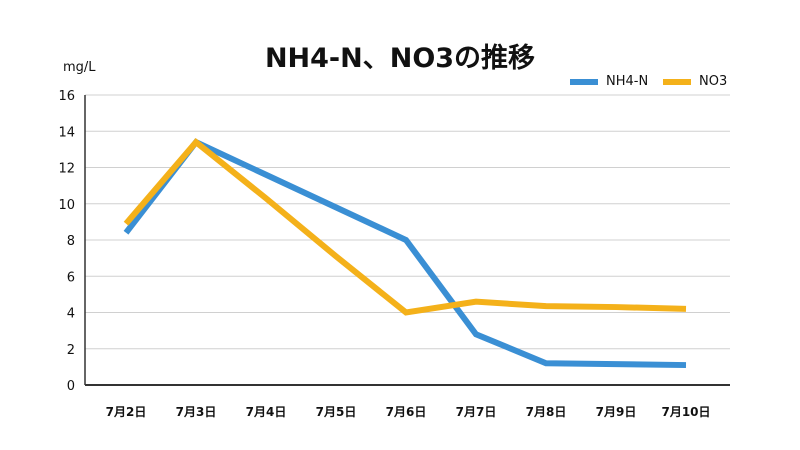  Describe the element at coordinates (695, 81) in the screenshot. I see `legend-item-no3: NO3` at that location.